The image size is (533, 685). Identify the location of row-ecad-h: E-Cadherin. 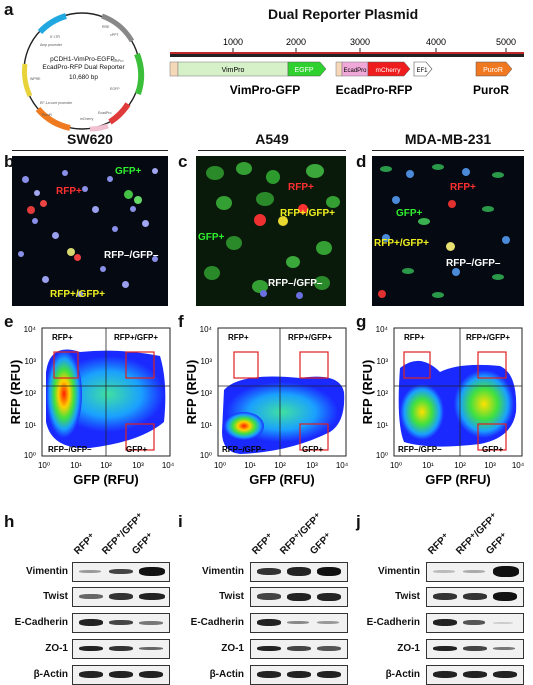
(41, 622).